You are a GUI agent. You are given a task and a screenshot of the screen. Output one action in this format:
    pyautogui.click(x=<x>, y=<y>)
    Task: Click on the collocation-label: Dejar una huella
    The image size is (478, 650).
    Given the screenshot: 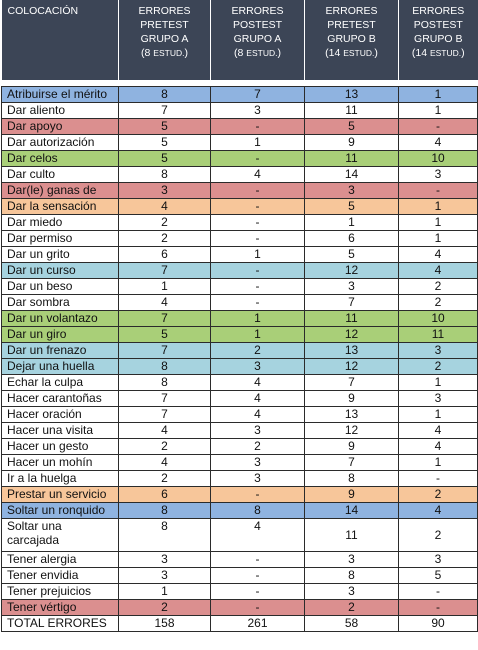 What is the action you would take?
    pyautogui.click(x=60, y=366)
    